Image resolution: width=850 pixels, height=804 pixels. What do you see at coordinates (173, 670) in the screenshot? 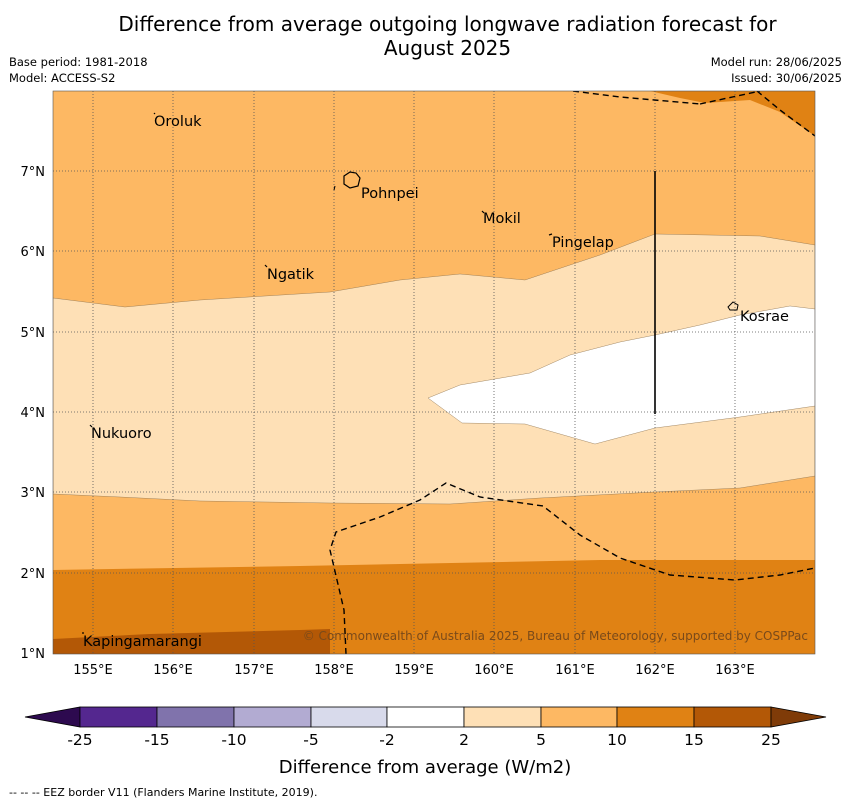
I see `lon-tick-label: 156°E` at bounding box center [173, 670].